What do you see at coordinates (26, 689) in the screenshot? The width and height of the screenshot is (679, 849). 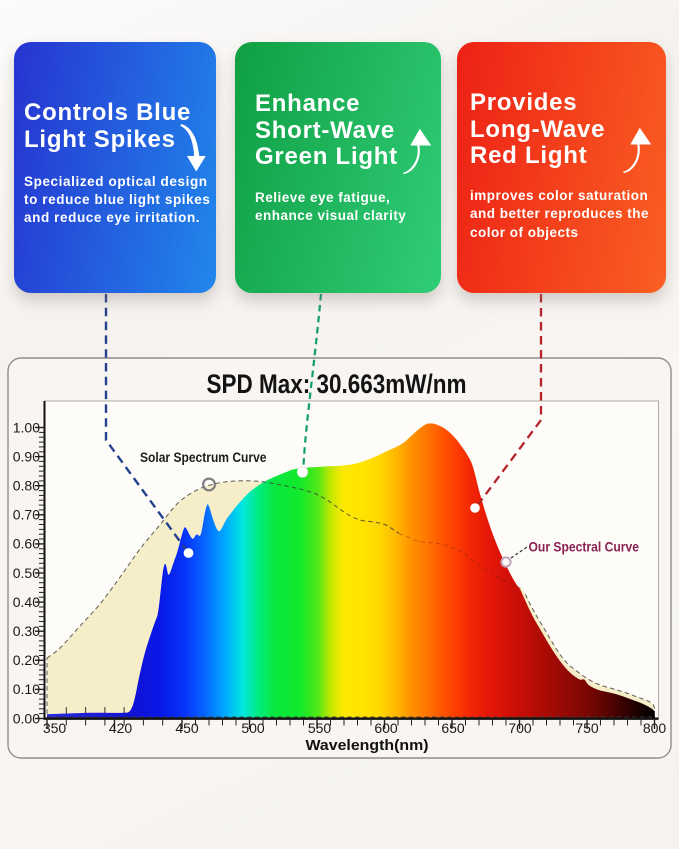 I see `svg-text: 0.10` at bounding box center [26, 689].